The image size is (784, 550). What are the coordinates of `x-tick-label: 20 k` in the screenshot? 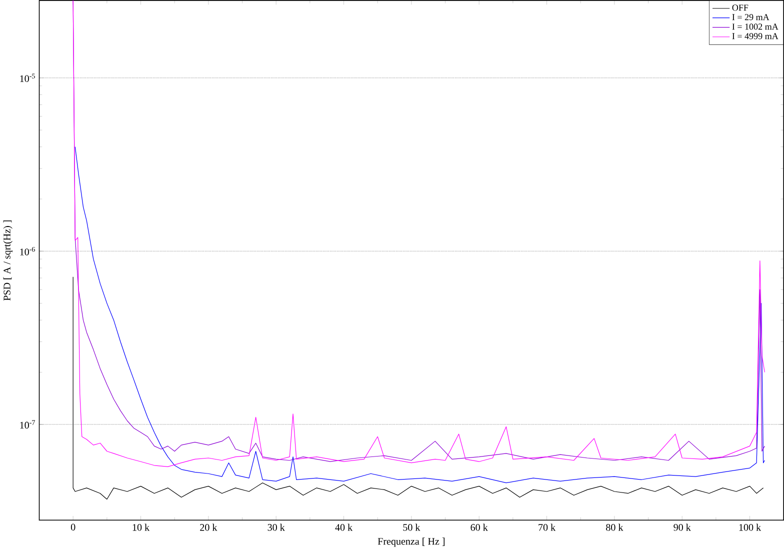 It's located at (209, 527).